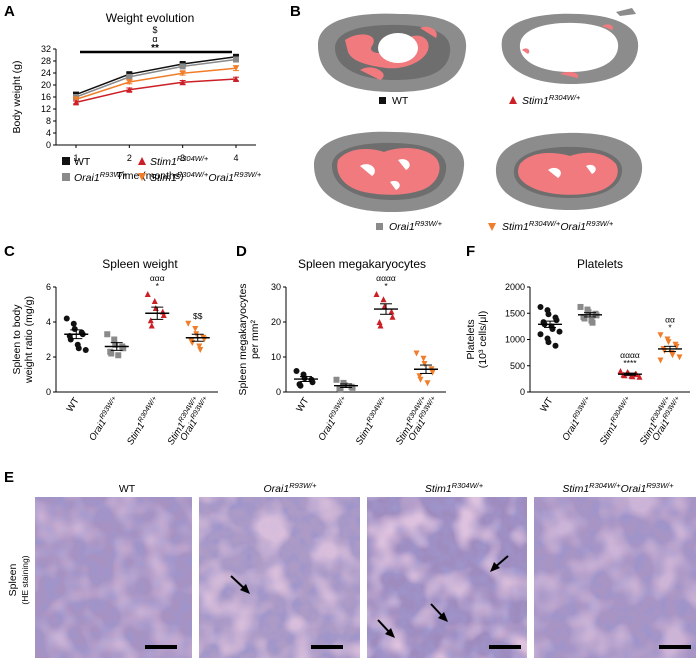 This screenshot has height=661, width=700. What do you see at coordinates (471, 339) in the screenshot?
I see `panel-f-ylabel-line1: Platelets` at bounding box center [471, 339].